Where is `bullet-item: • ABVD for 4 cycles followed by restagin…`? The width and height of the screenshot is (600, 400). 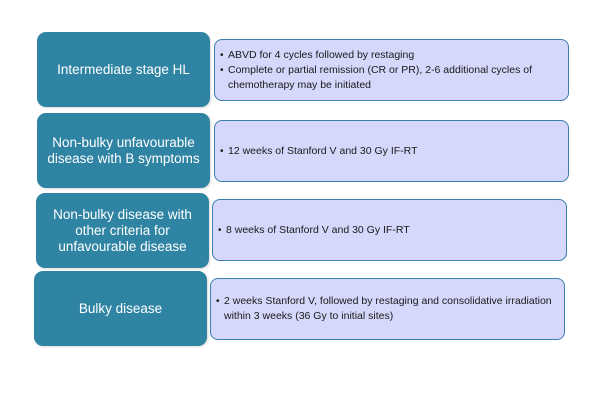 bullet-item: • ABVD for 4 cycles followed by restagin… is located at coordinates (391, 55).